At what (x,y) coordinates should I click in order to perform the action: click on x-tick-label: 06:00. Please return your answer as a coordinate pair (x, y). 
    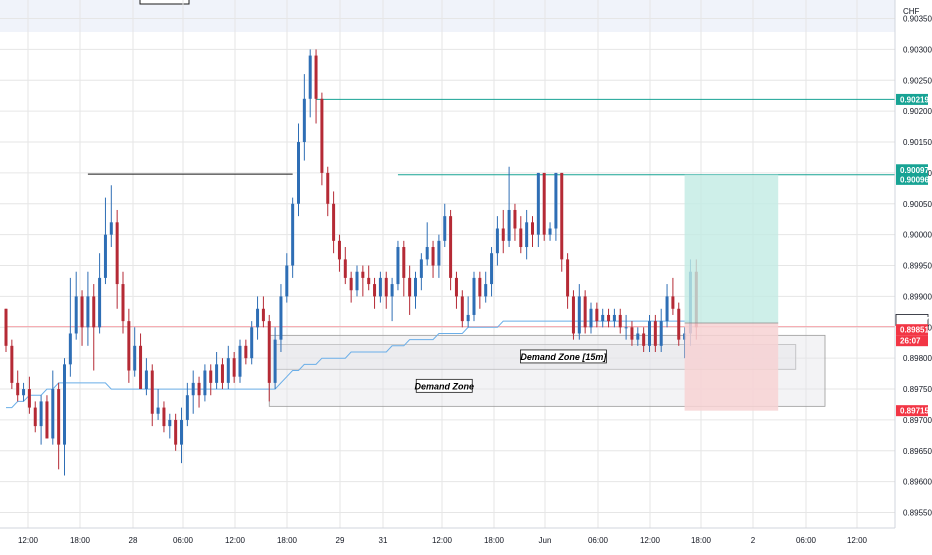
    Looking at the image, I should click on (598, 540).